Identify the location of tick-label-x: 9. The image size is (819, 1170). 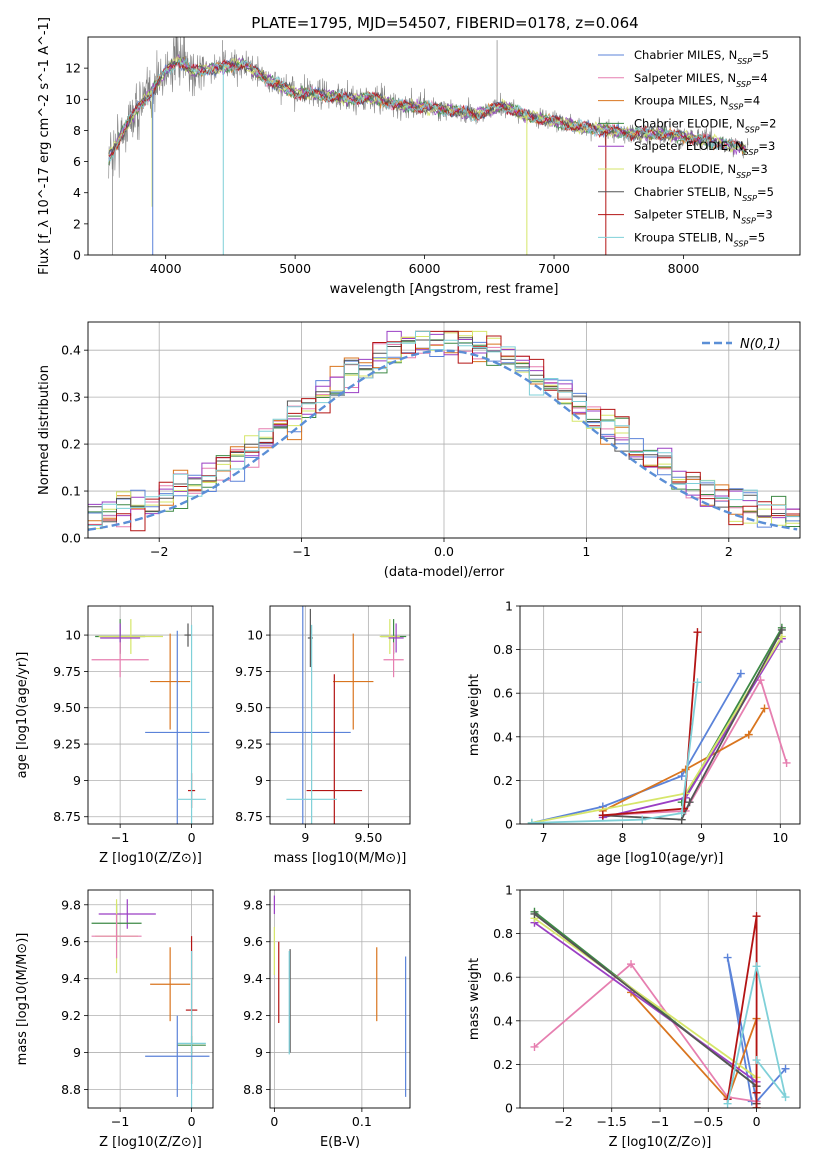
(305, 837).